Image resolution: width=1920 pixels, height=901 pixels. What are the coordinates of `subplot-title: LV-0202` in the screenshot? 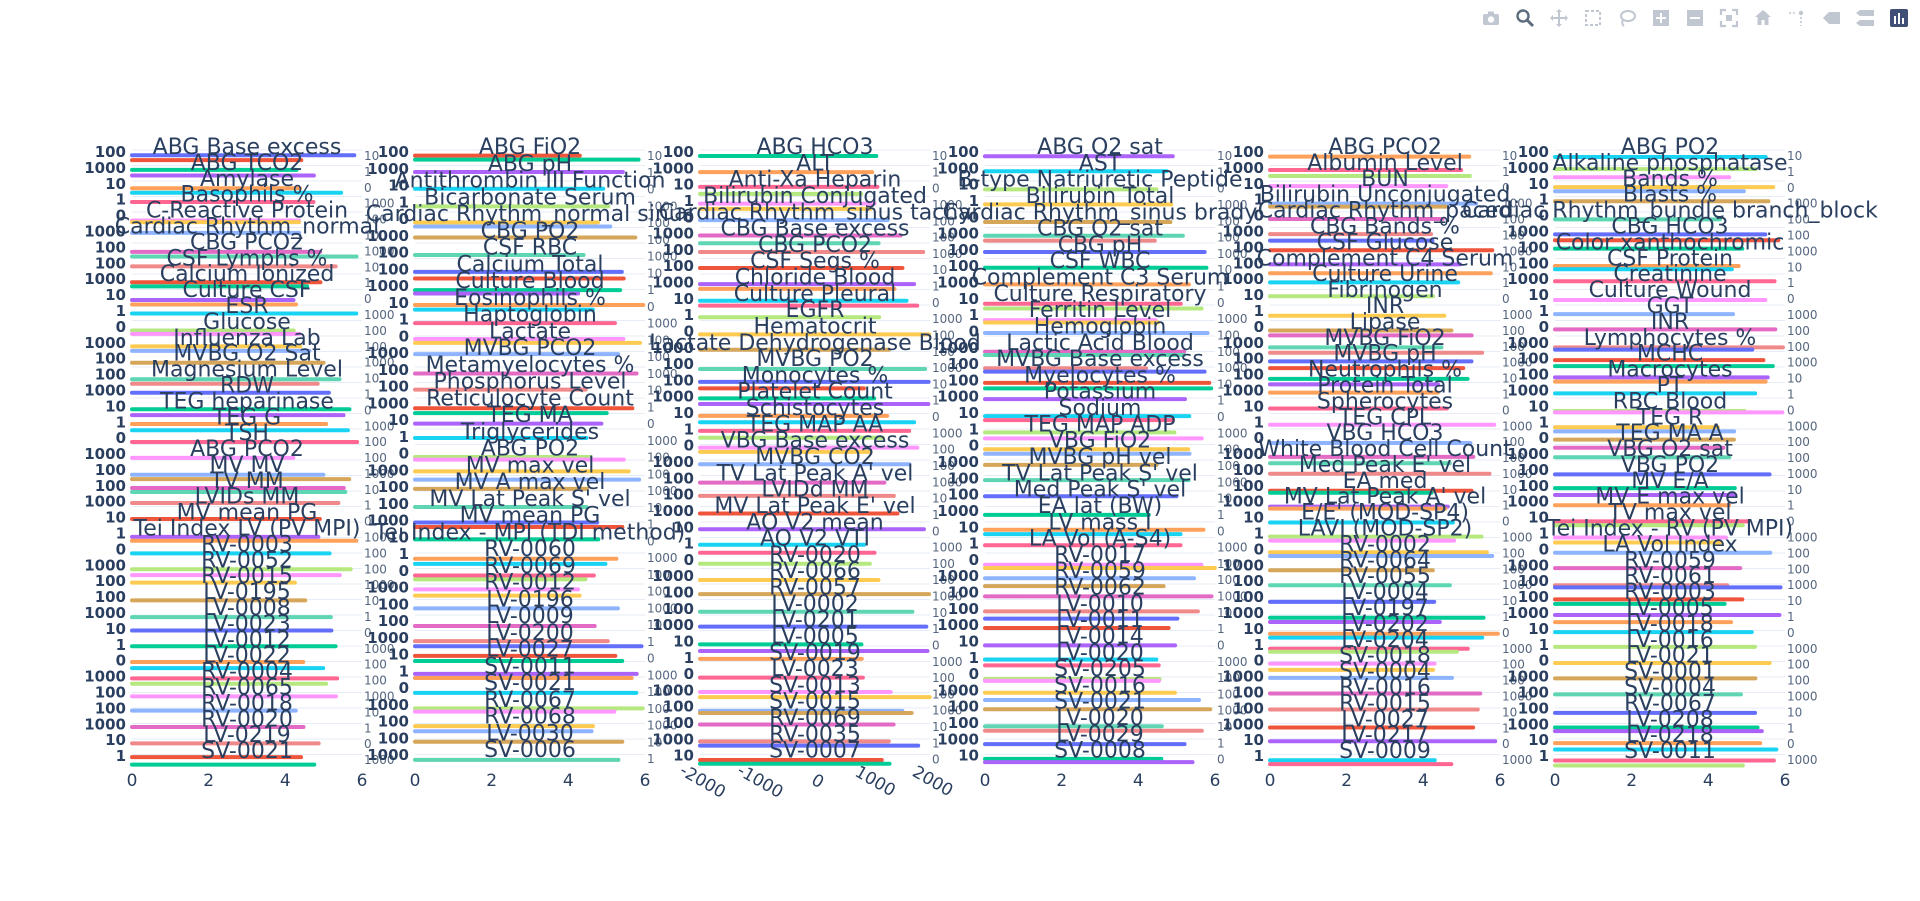 It's located at (1385, 624).